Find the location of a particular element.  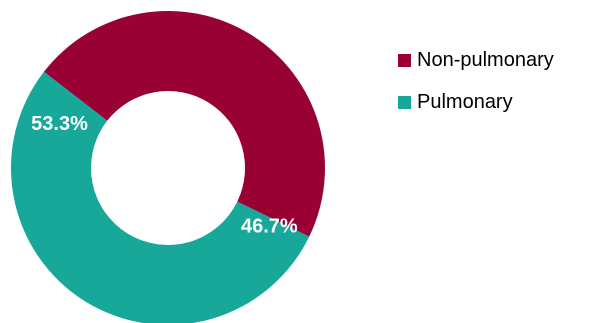

legend-item-non-pulmonary: Non-pulmonary is located at coordinates (476, 60).